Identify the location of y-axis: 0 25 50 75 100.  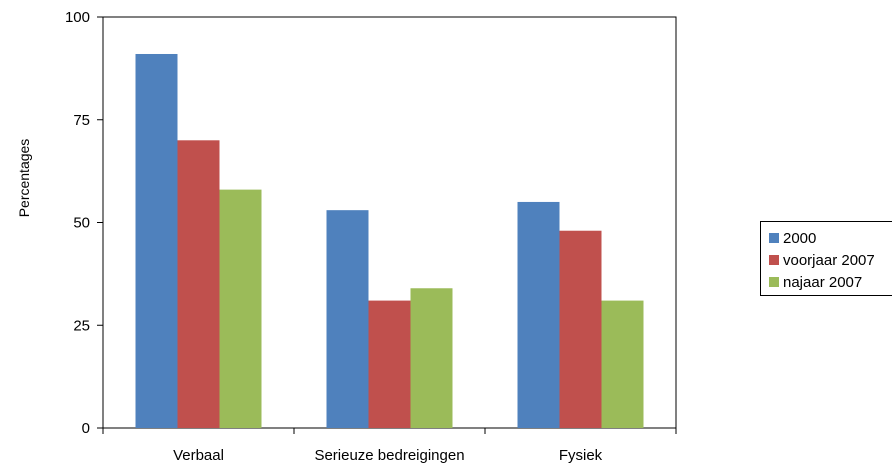
(84, 223).